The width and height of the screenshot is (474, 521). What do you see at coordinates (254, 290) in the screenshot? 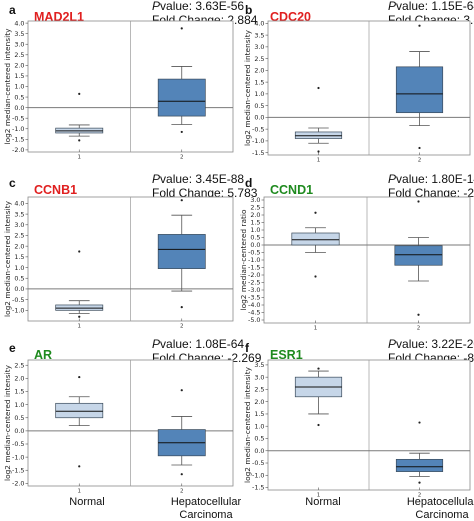
I see `y-tick-label: -3.0` at bounding box center [254, 290].